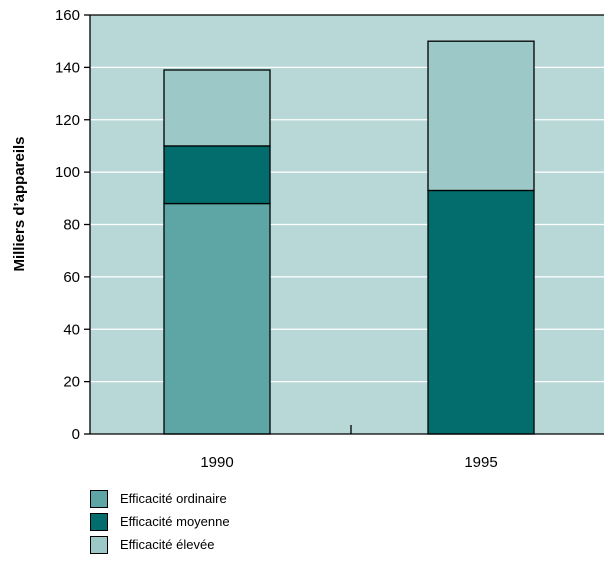 This screenshot has height=568, width=608. What do you see at coordinates (67, 172) in the screenshot?
I see `y-tick-label: 100` at bounding box center [67, 172].